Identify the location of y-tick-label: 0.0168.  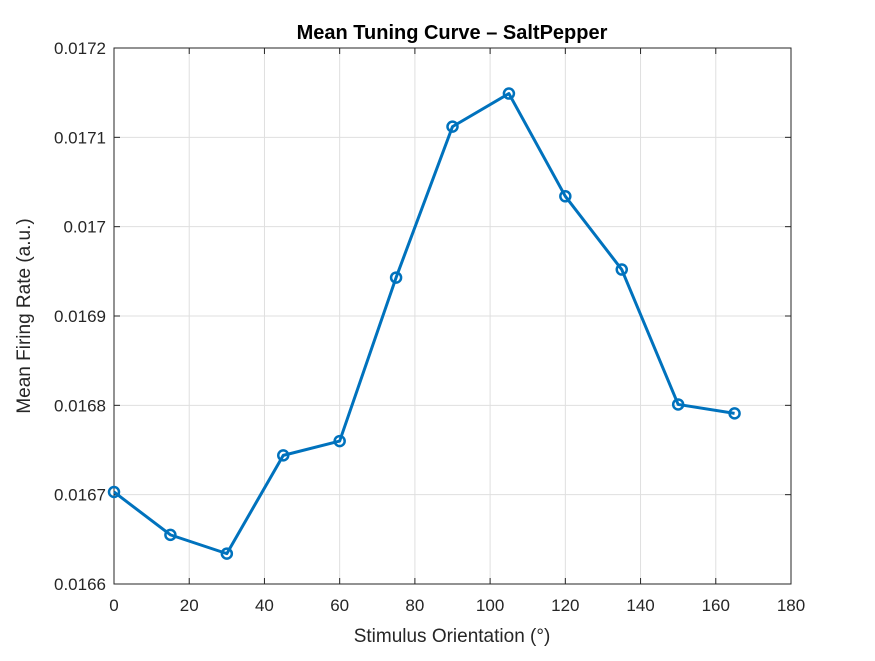
(80, 405).